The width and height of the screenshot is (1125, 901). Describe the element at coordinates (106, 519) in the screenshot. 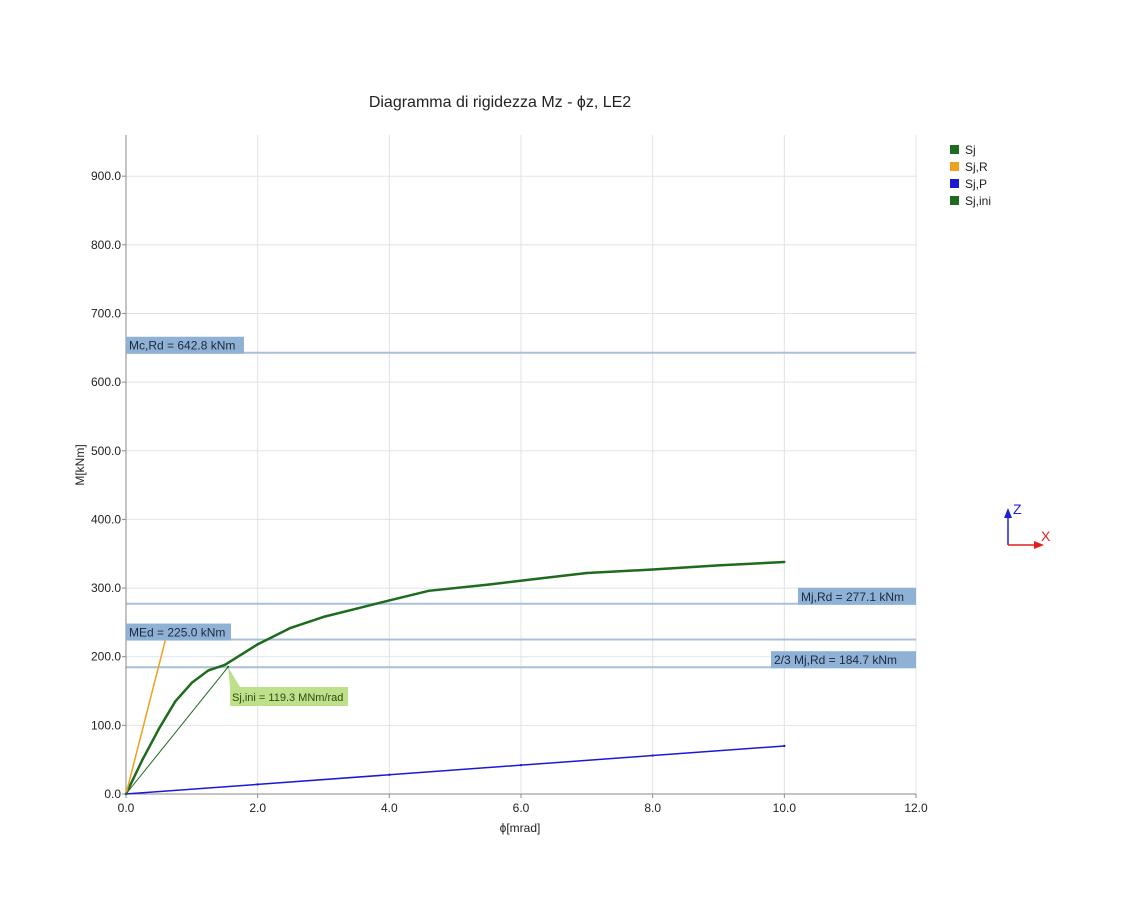

I see `y-tick-label: 400.0` at that location.